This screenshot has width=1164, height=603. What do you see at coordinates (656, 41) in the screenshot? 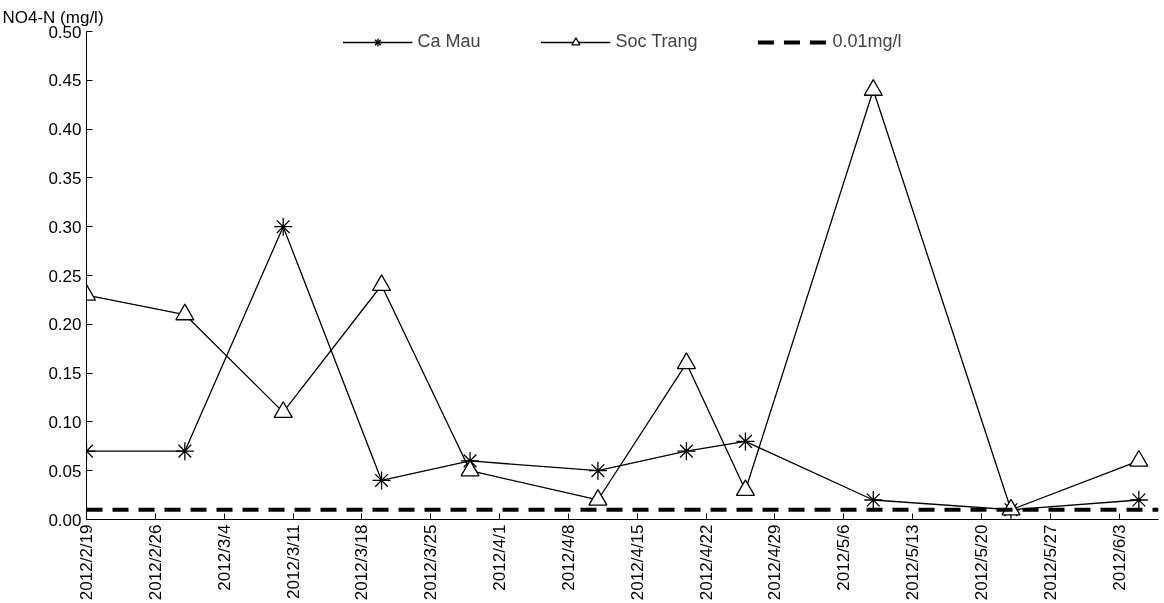
I see `legend-label: Soc Trang` at bounding box center [656, 41].